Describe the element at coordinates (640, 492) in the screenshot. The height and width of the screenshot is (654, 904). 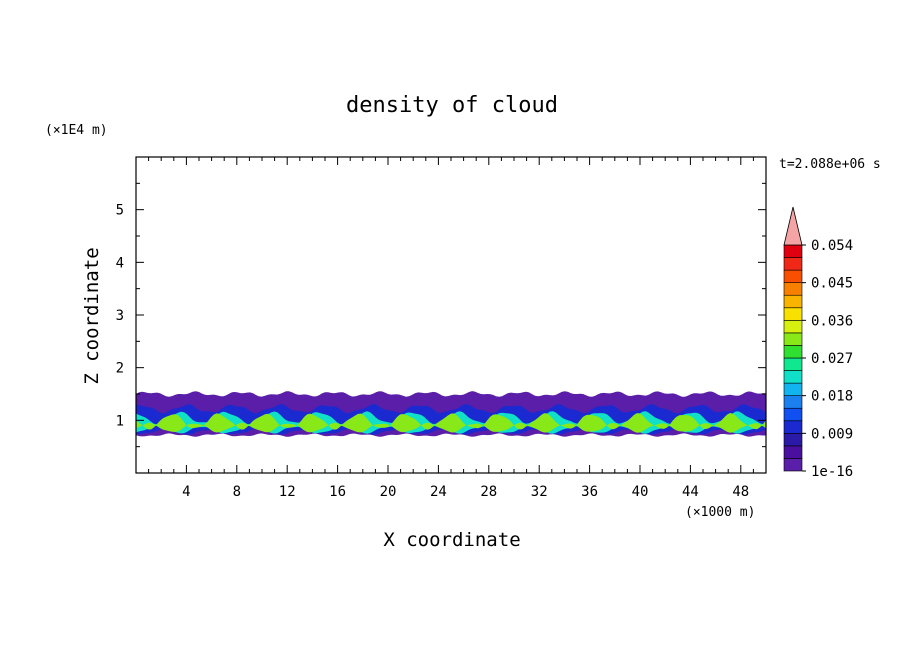
I see `x-tick-label: 40` at that location.